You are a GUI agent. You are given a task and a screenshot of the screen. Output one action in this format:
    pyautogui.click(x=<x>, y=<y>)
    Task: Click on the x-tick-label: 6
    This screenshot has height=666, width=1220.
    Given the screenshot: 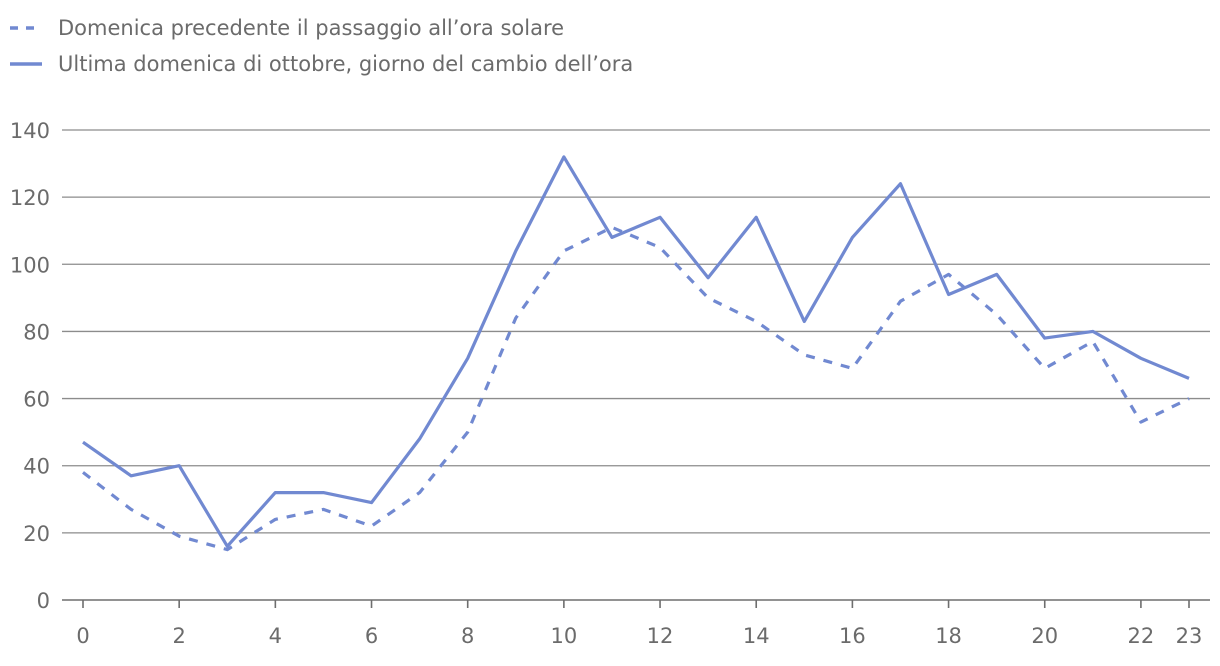 What is the action you would take?
    pyautogui.click(x=371, y=636)
    